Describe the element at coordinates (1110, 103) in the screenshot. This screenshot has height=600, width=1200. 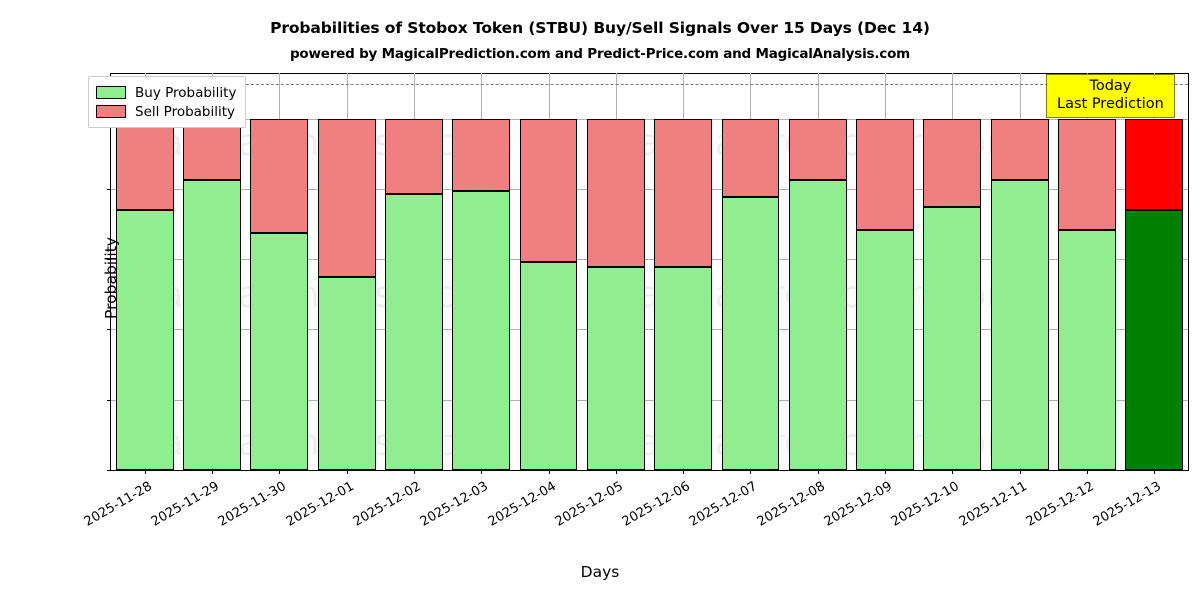
I see `today-annotation-line2: Last Prediction` at that location.